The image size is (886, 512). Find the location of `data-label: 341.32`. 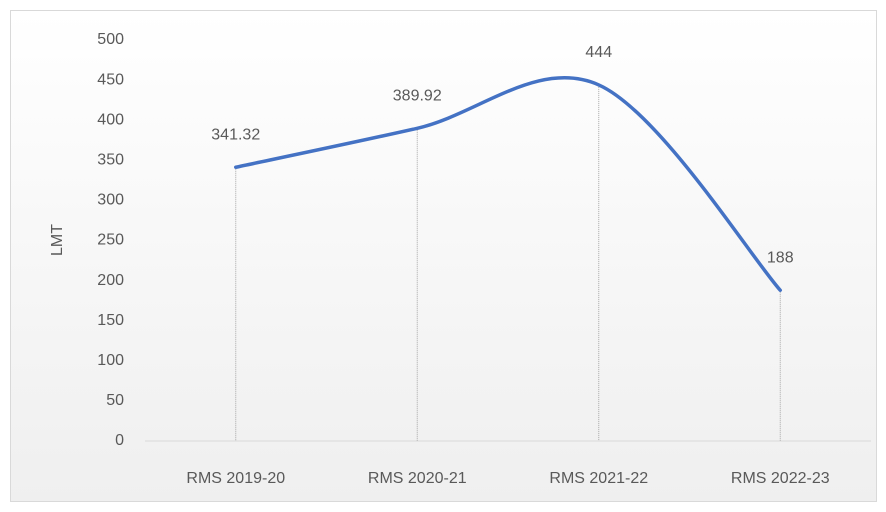

data-label: 341.32 is located at coordinates (235, 134).